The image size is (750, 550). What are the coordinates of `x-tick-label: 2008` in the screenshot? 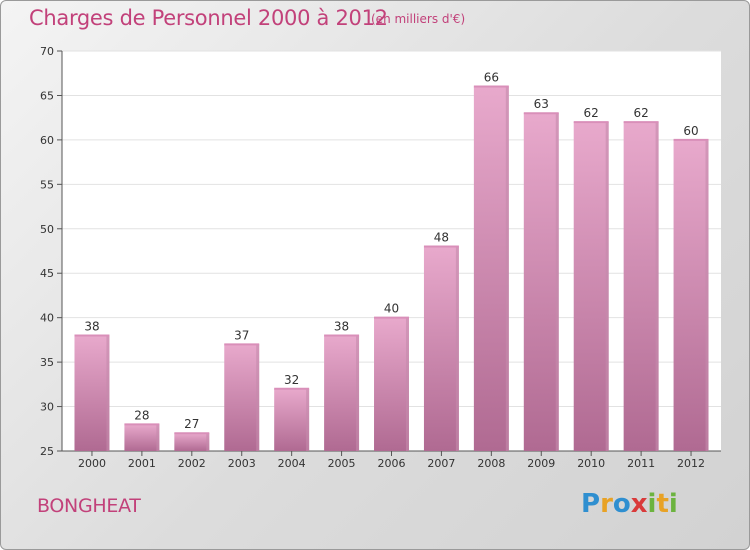 It's located at (491, 463).